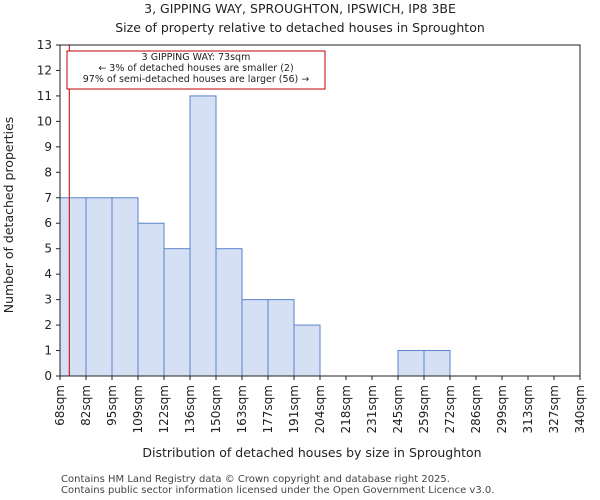  Describe the element at coordinates (99, 287) in the screenshot. I see `bar-82sqm` at that location.